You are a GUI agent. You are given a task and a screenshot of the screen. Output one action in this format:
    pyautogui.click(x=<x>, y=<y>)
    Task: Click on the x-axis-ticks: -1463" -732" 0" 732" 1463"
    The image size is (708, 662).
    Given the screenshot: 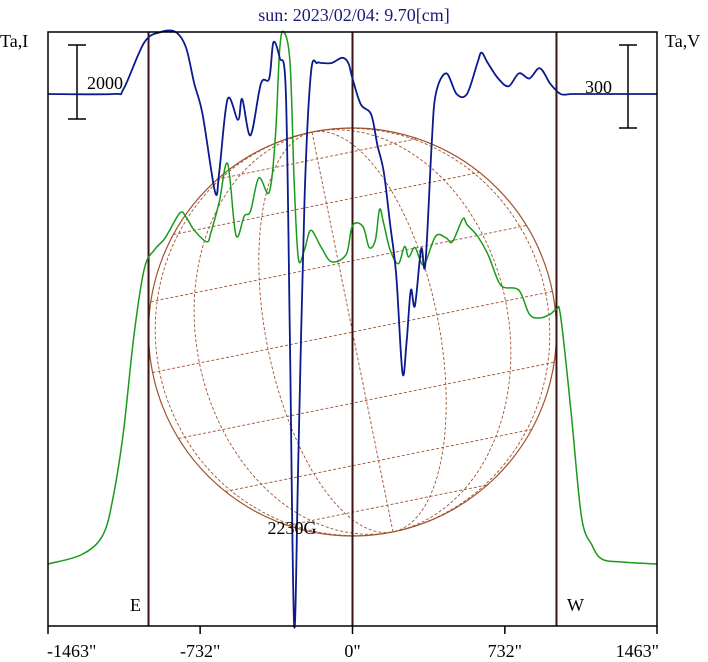 What is the action you would take?
    pyautogui.click(x=353, y=643)
    